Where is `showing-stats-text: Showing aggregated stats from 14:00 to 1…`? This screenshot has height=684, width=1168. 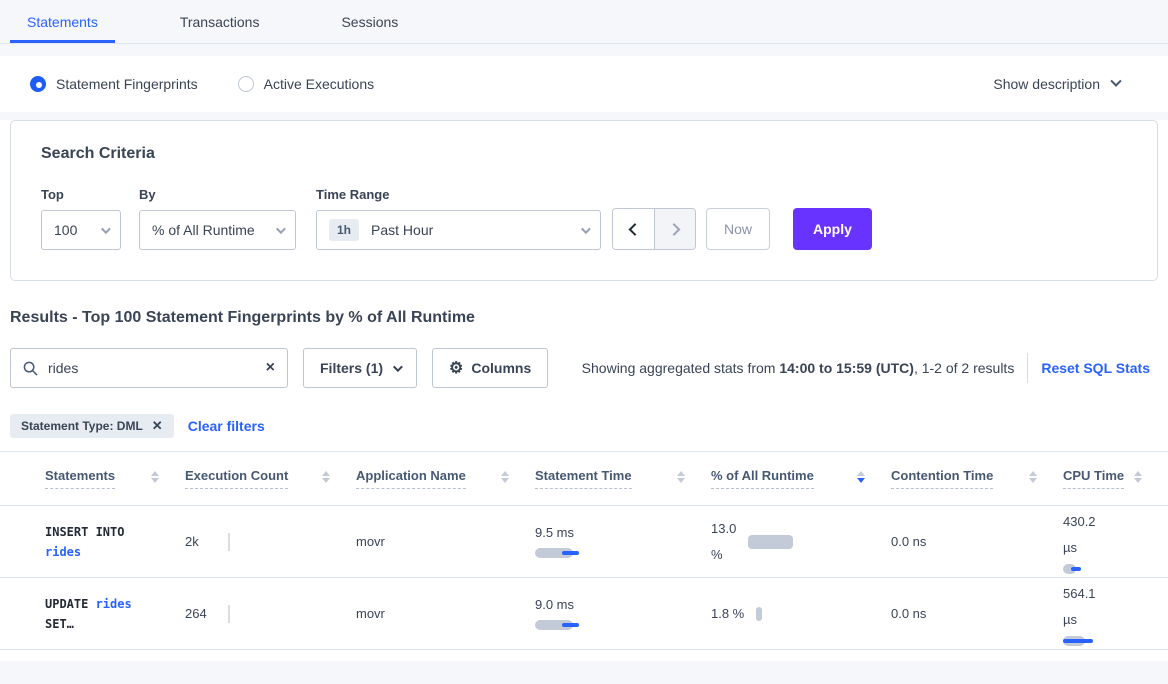 showing-stats-text: Showing aggregated stats from 14:00 to 1… is located at coordinates (798, 368).